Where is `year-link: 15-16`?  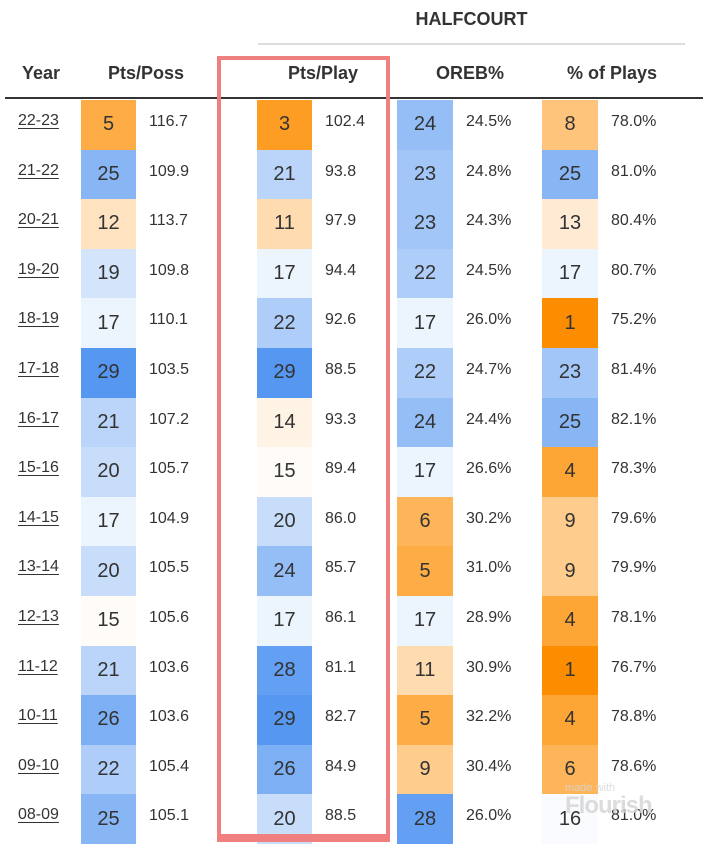 year-link: 15-16 is located at coordinates (38, 468).